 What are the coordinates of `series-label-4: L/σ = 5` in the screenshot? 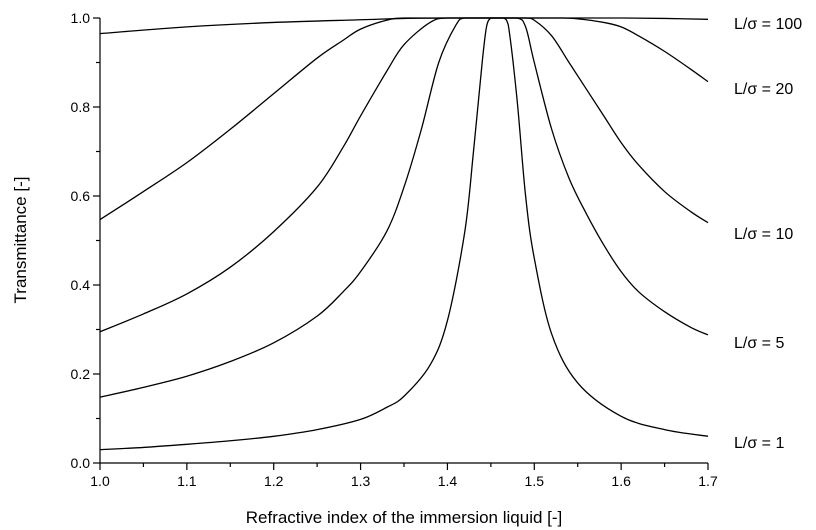 It's located at (759, 343).